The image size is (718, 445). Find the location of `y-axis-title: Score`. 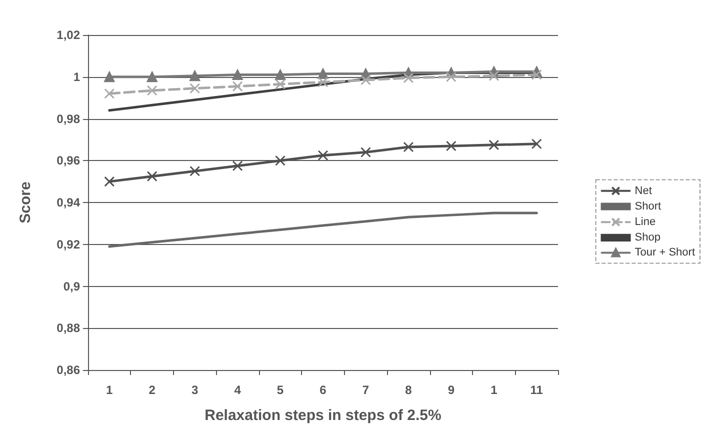

y-axis-title: Score is located at coordinates (25, 203).